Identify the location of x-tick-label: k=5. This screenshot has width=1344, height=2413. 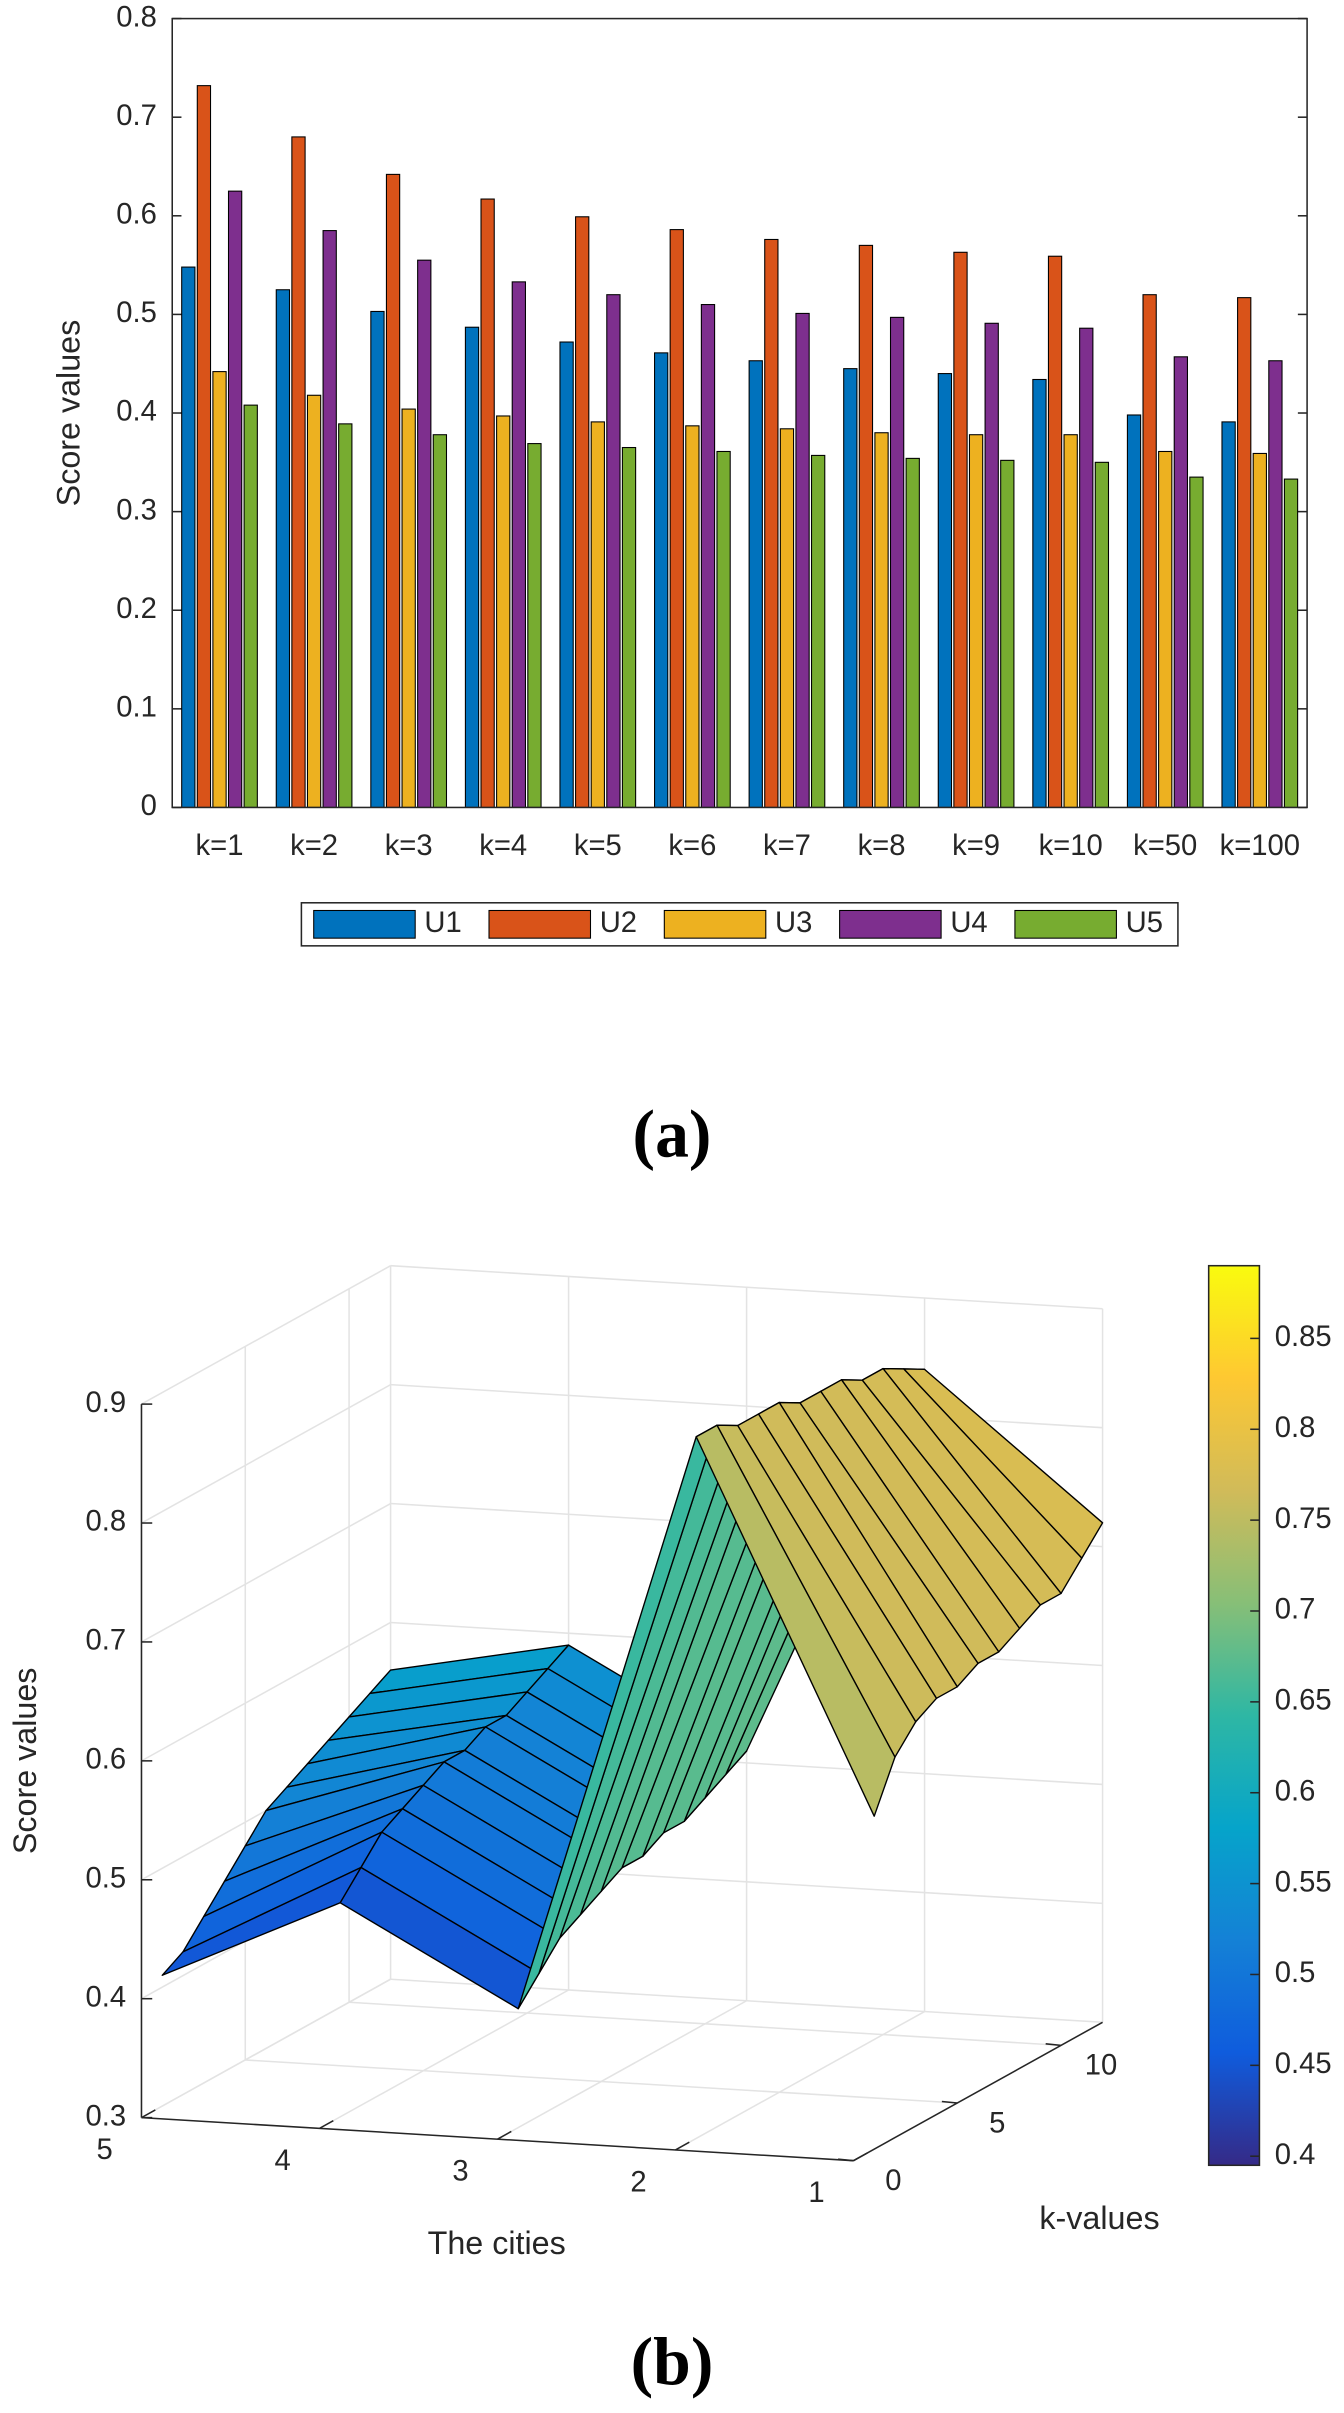
(598, 846).